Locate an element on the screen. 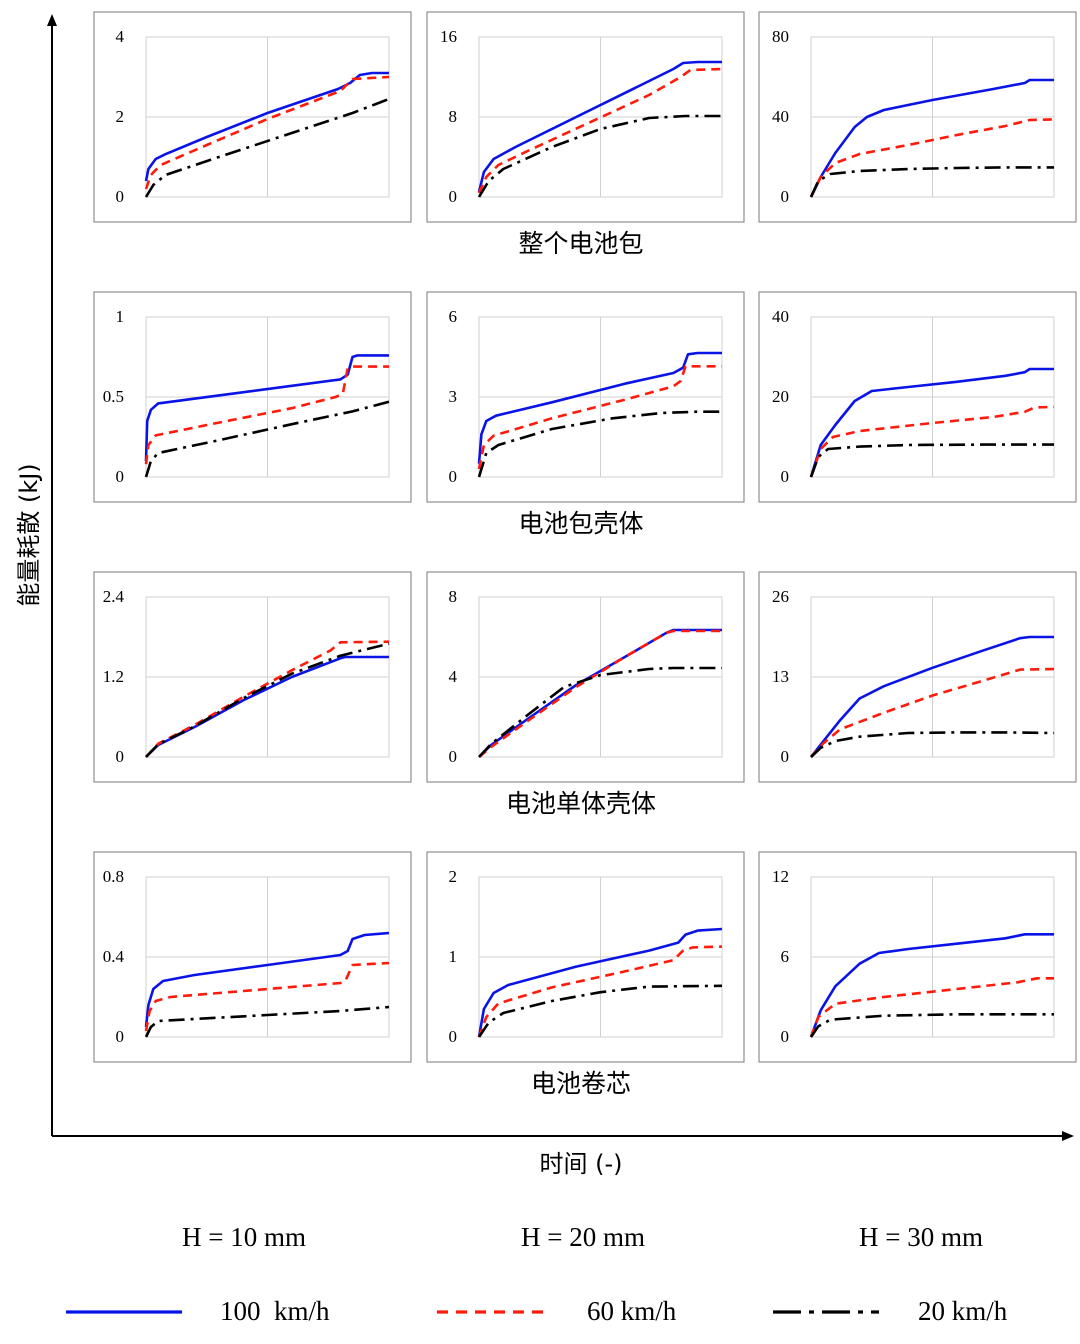 The height and width of the screenshot is (1344, 1080). y-axis-title: 能量耗散 (kJ) is located at coordinates (29, 534).